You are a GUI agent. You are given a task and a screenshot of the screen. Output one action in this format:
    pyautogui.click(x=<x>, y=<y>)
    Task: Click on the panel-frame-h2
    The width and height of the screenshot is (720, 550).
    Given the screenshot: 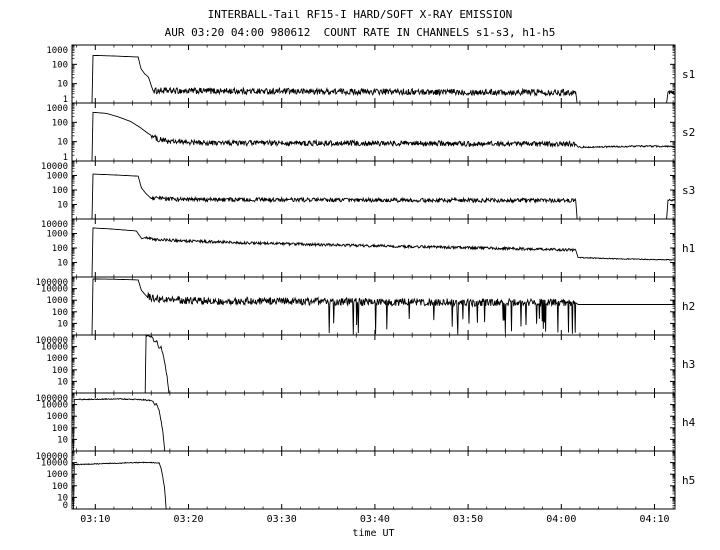 What is the action you would take?
    pyautogui.click(x=373, y=306)
    